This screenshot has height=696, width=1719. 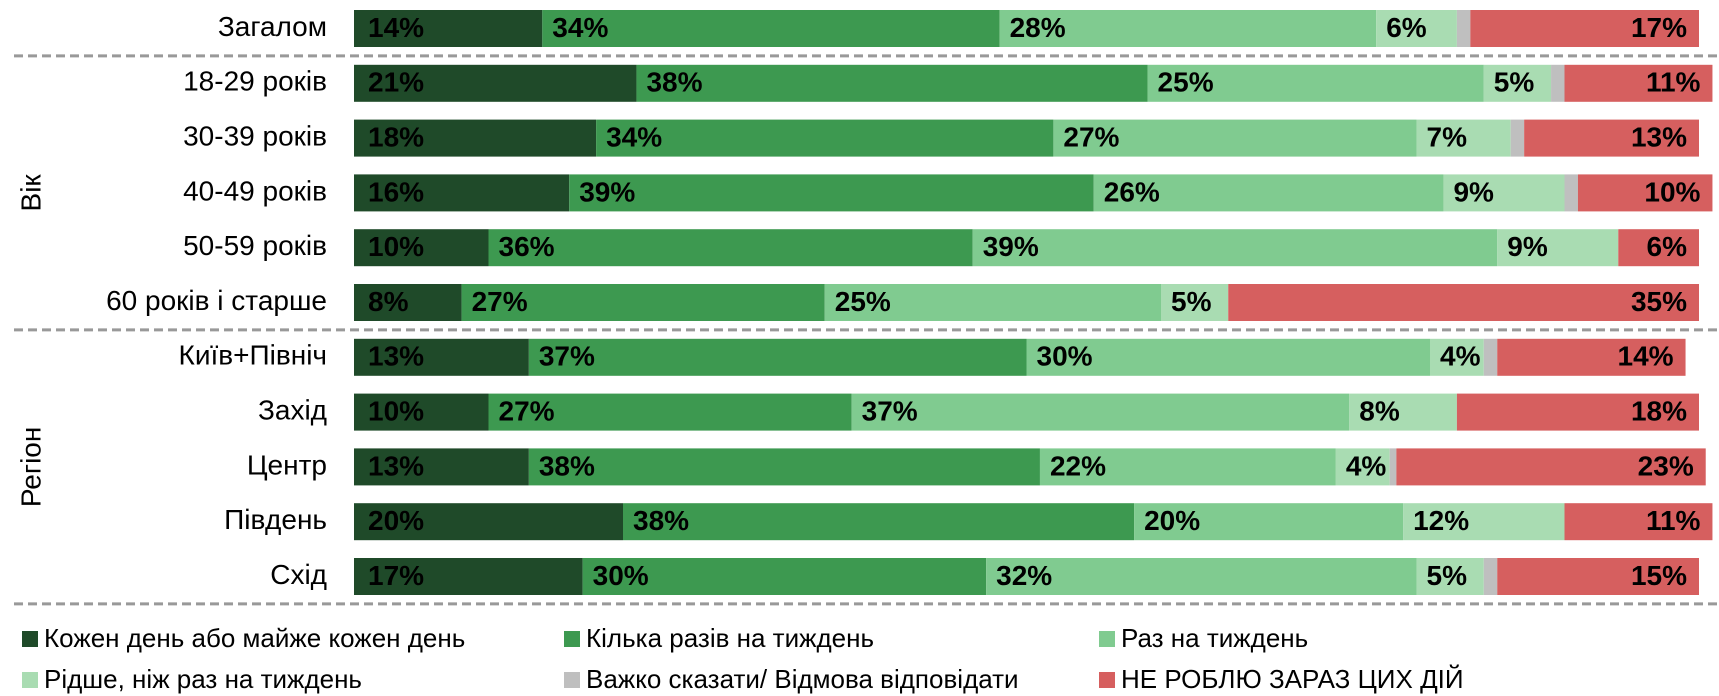 What do you see at coordinates (30, 467) in the screenshot?
I see `group-label: Регіон` at bounding box center [30, 467].